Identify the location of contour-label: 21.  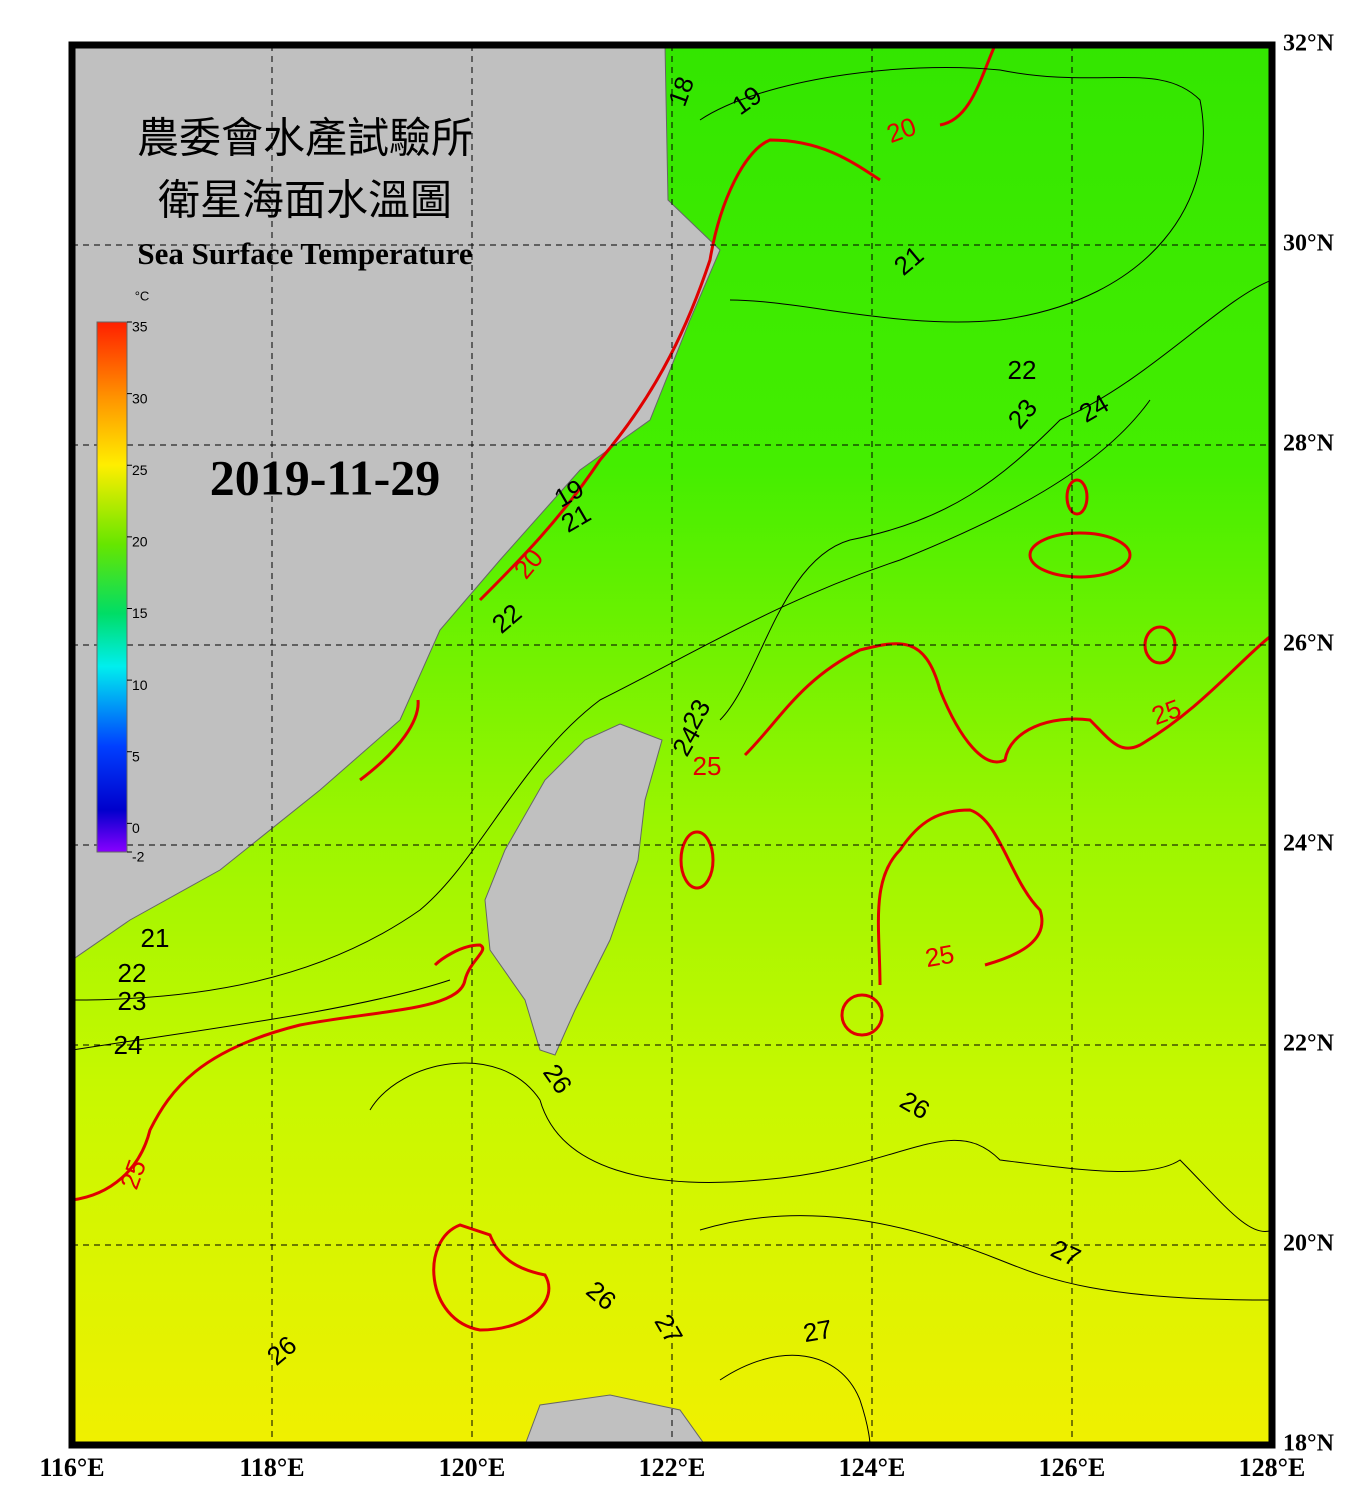
(155, 938).